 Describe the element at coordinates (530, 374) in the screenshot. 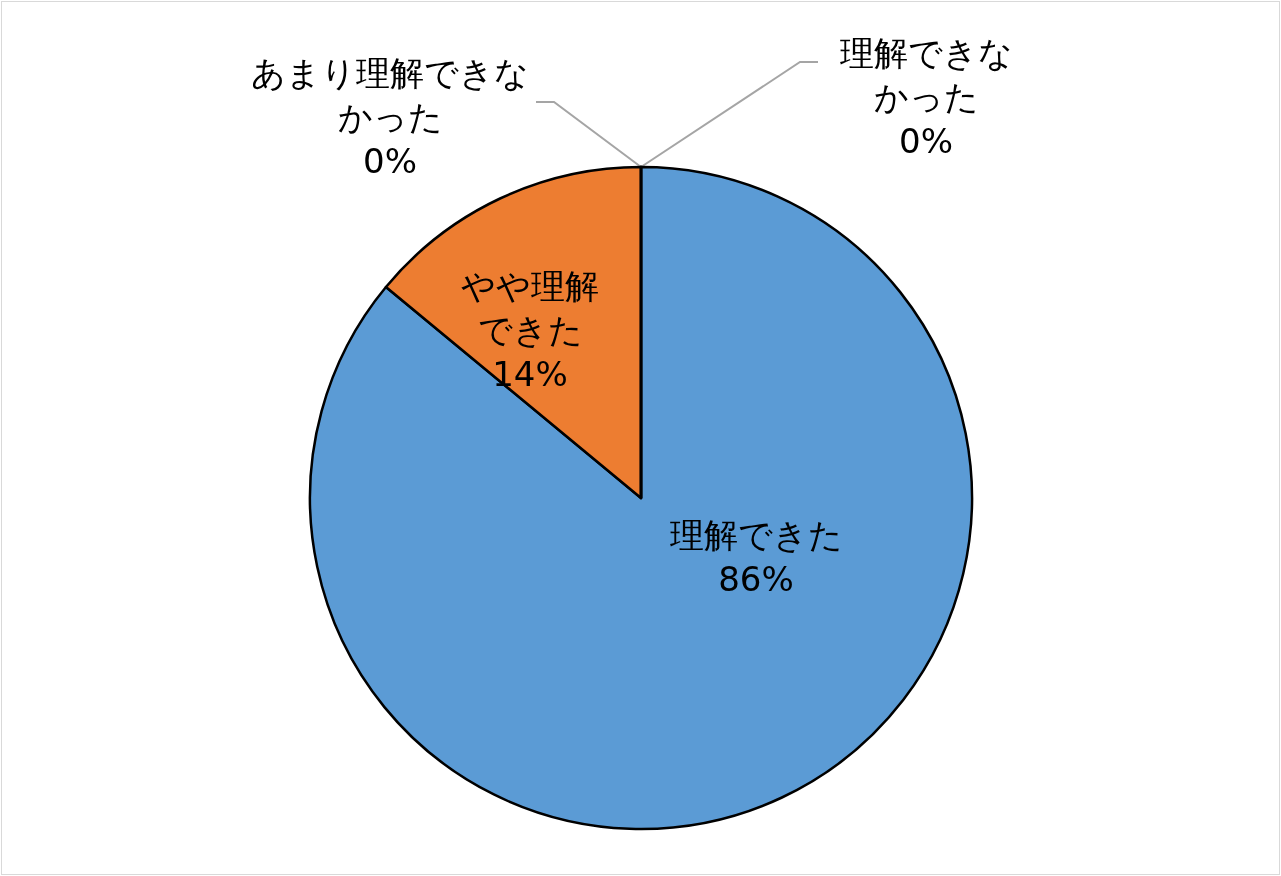

I see `data-label: 14%` at that location.